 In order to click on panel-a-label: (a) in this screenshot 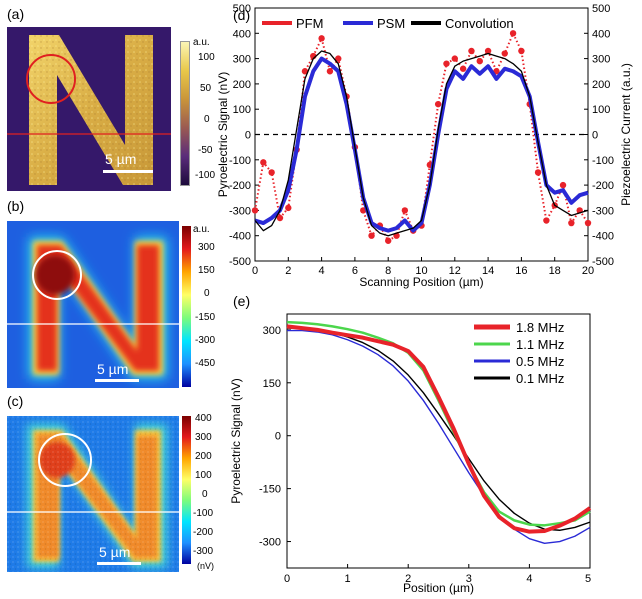, I will do `click(16, 14)`.